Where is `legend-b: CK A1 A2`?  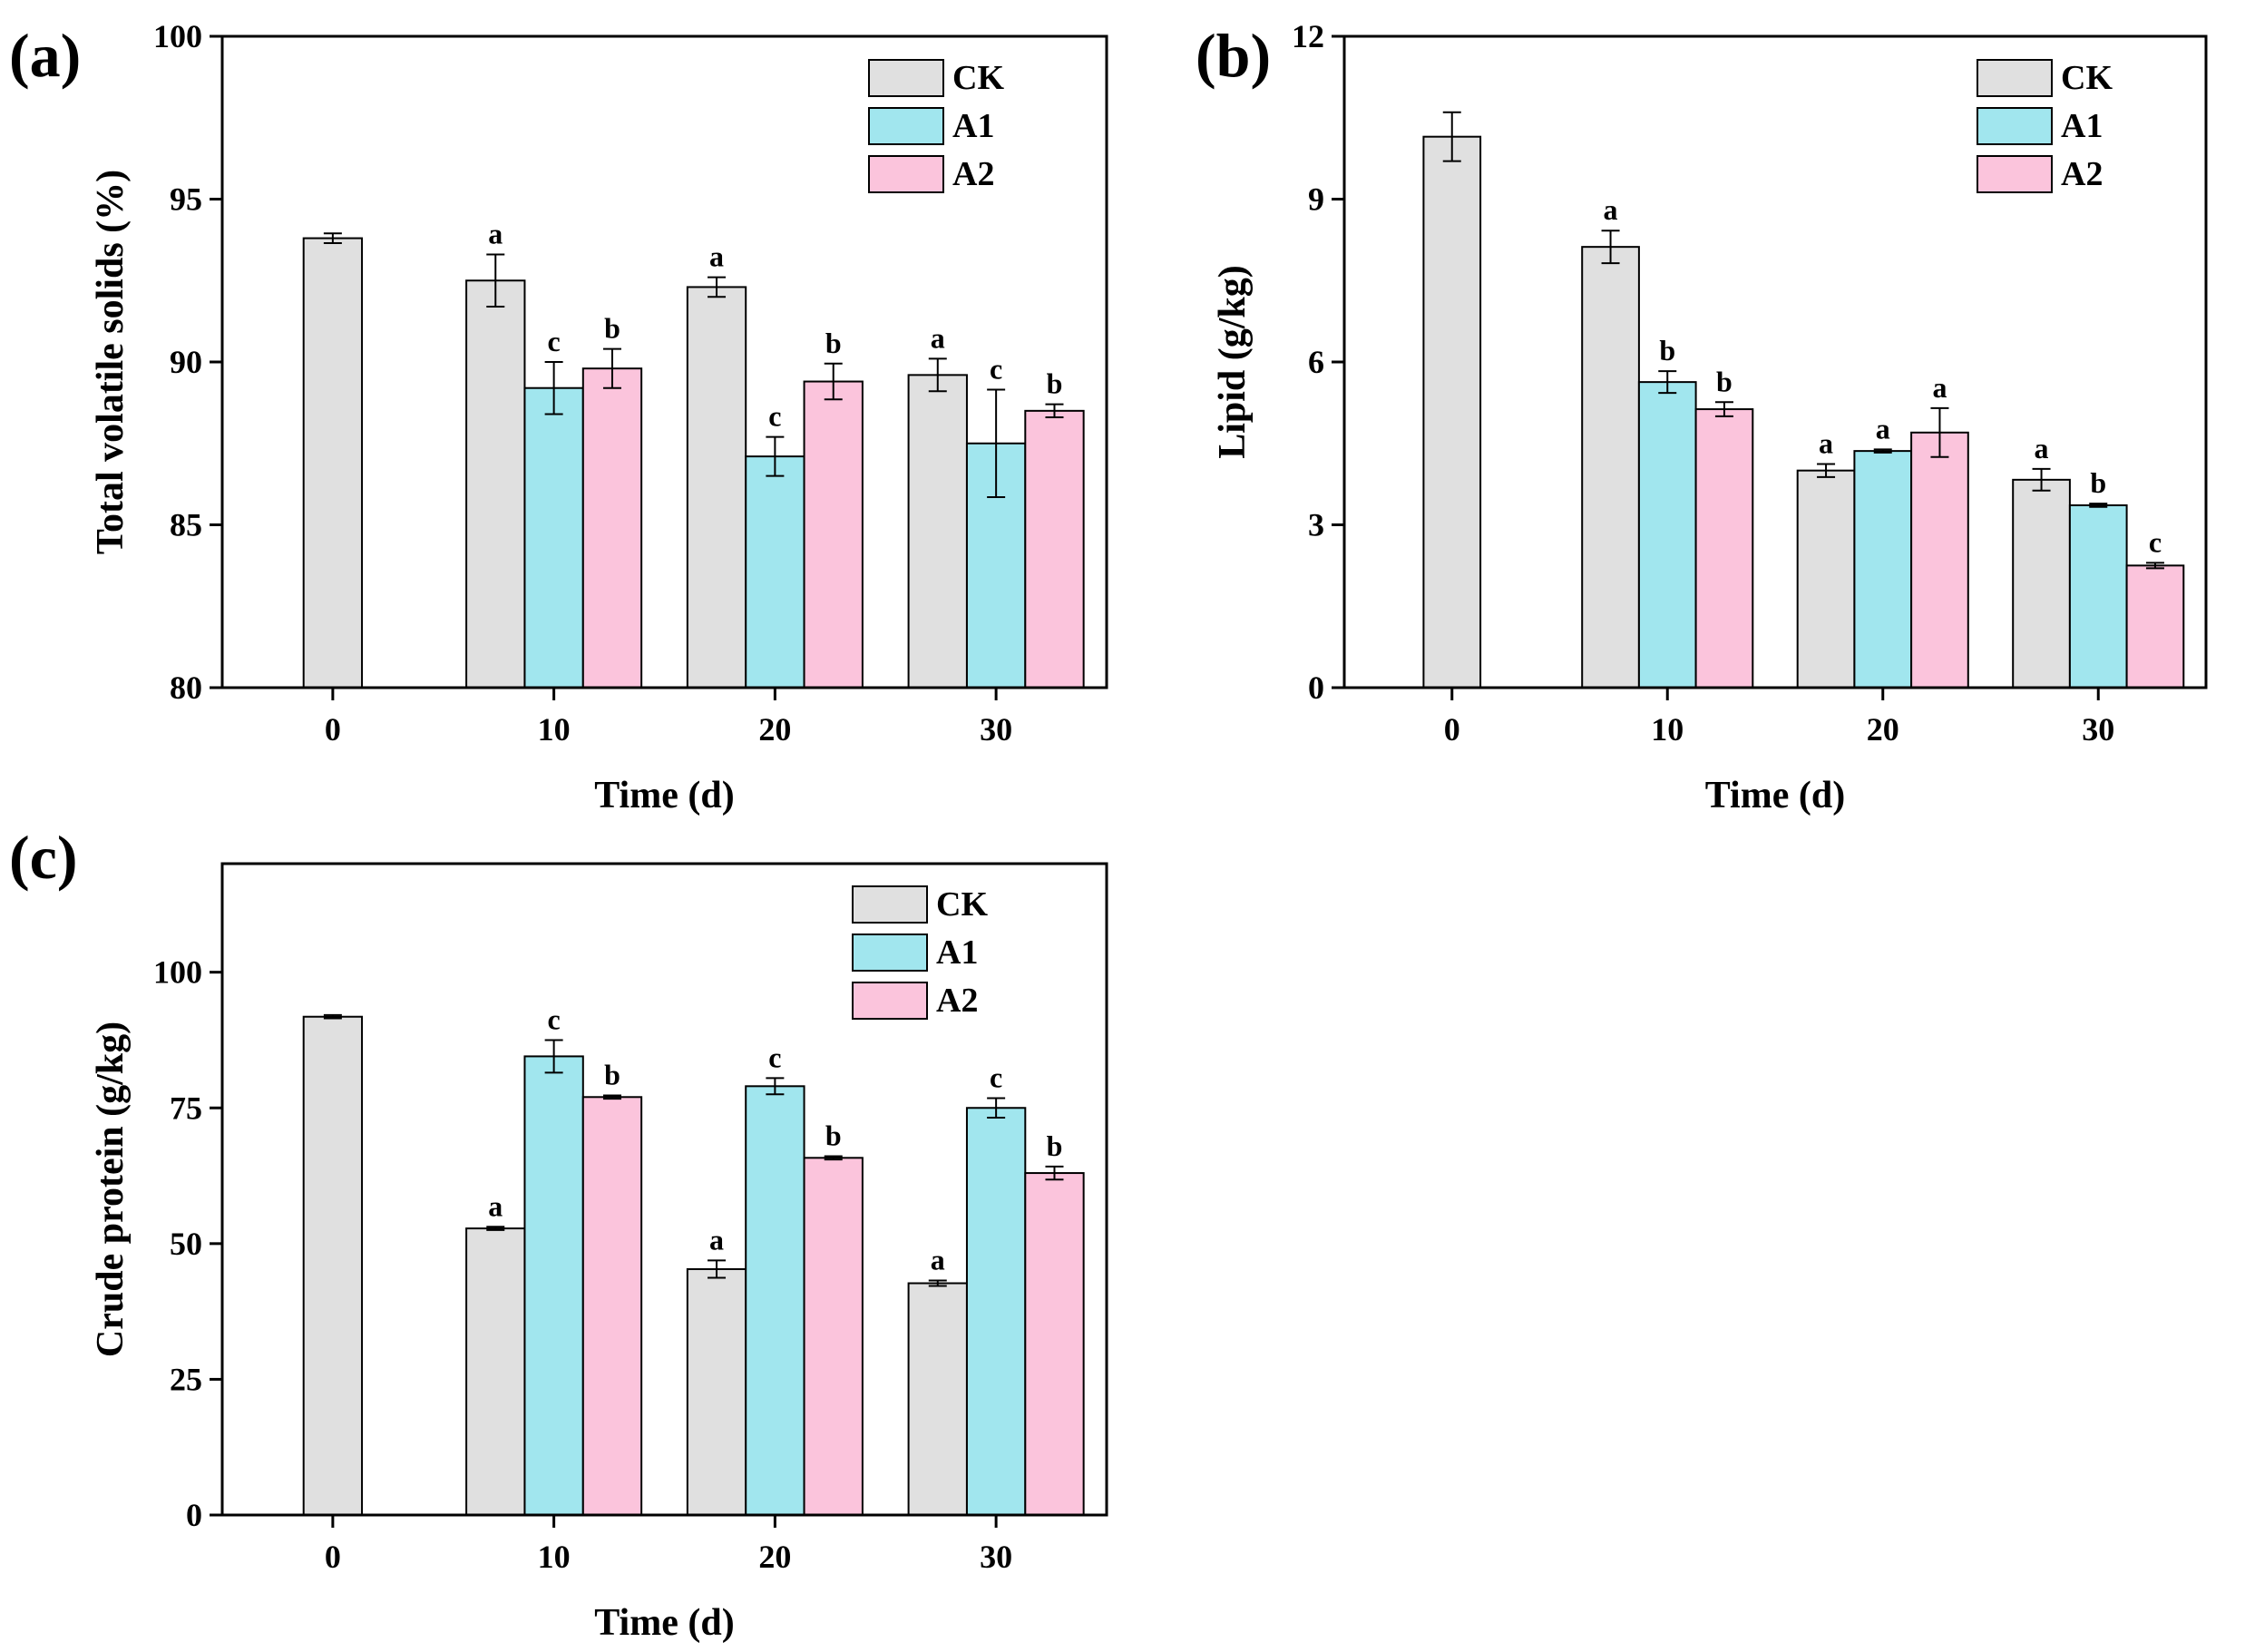
legend-b: CK A1 A2 is located at coordinates (2045, 126).